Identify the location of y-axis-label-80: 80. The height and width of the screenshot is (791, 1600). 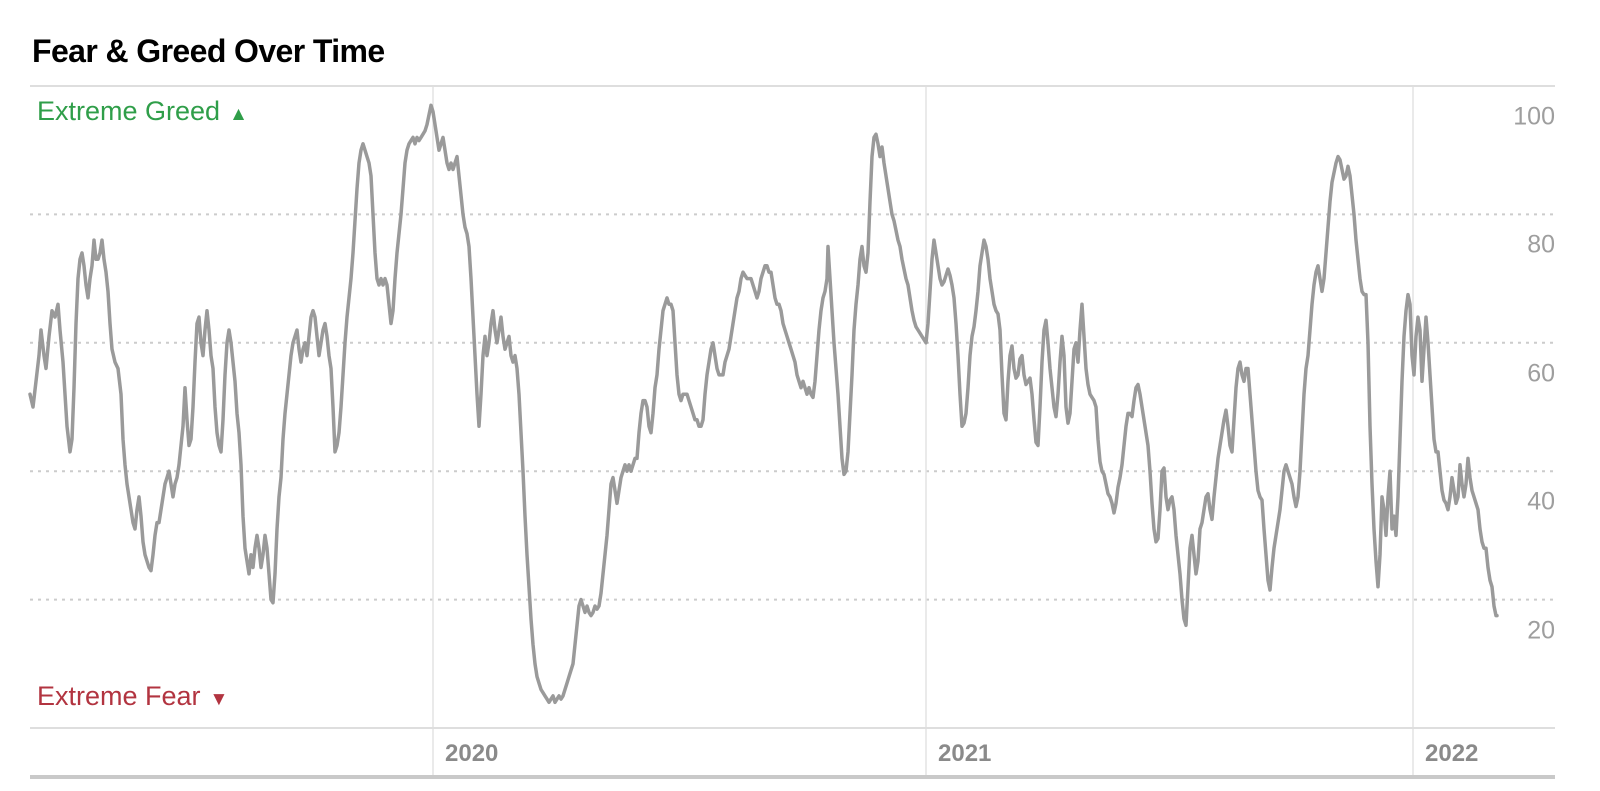
(1541, 244).